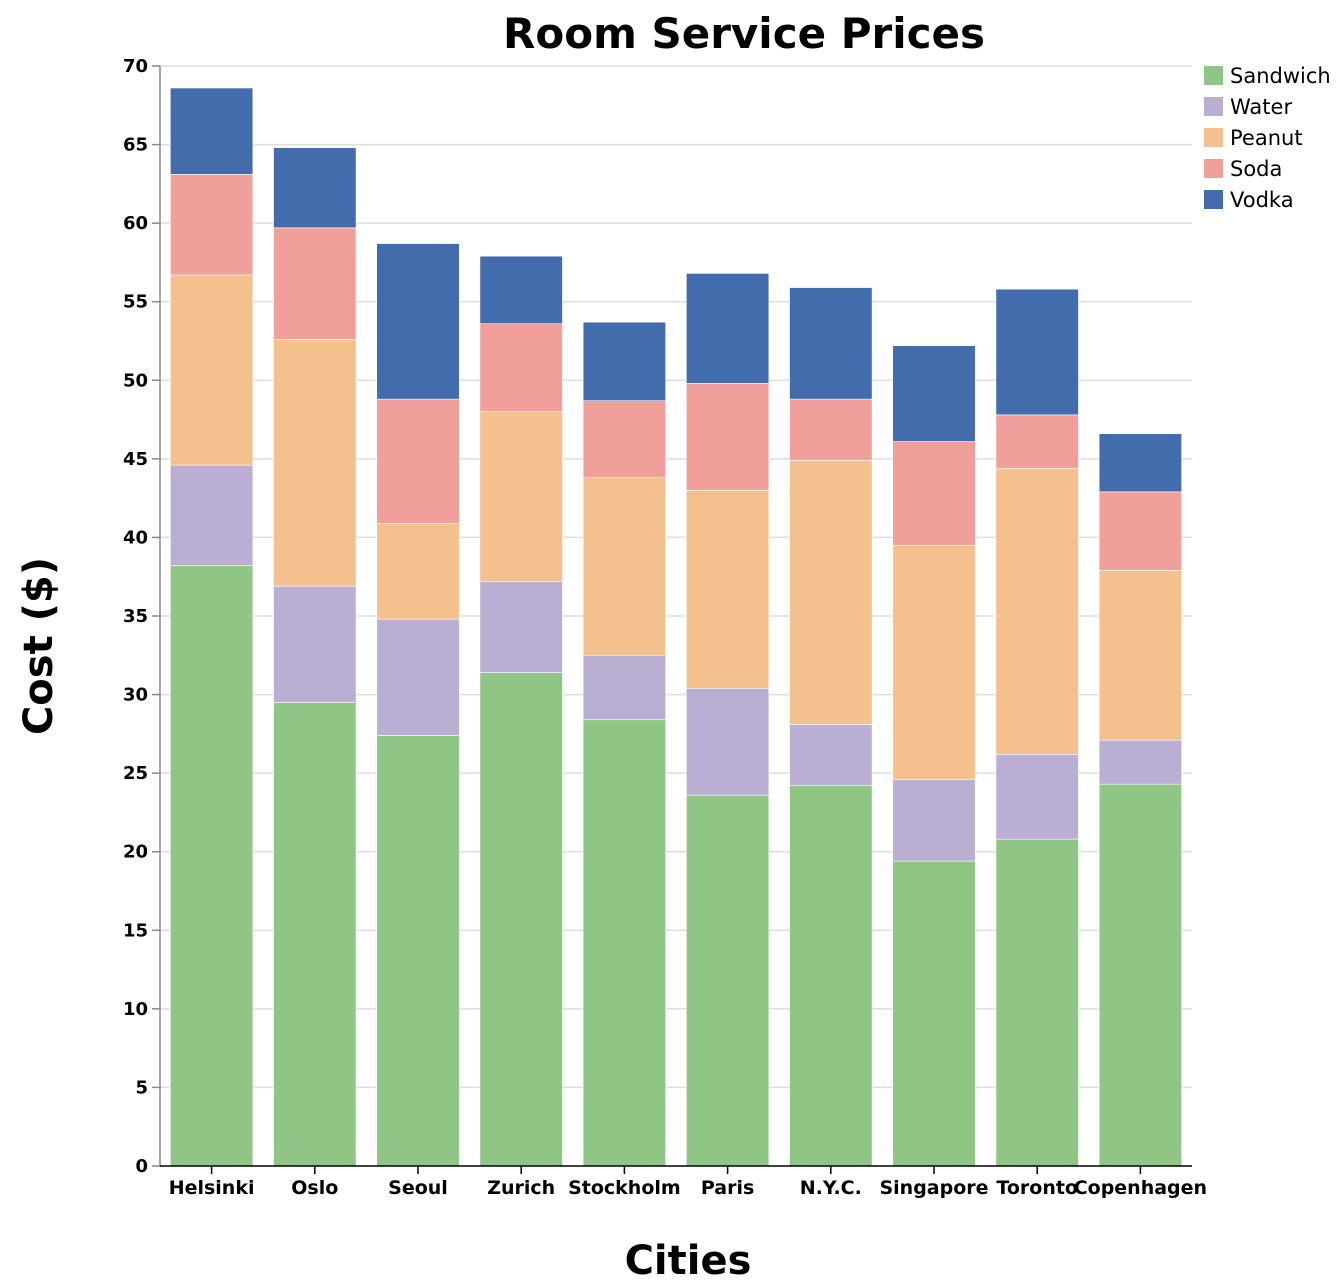 Image resolution: width=1342 pixels, height=1286 pixels. Describe the element at coordinates (728, 980) in the screenshot. I see `bar-sandwich-paris` at that location.